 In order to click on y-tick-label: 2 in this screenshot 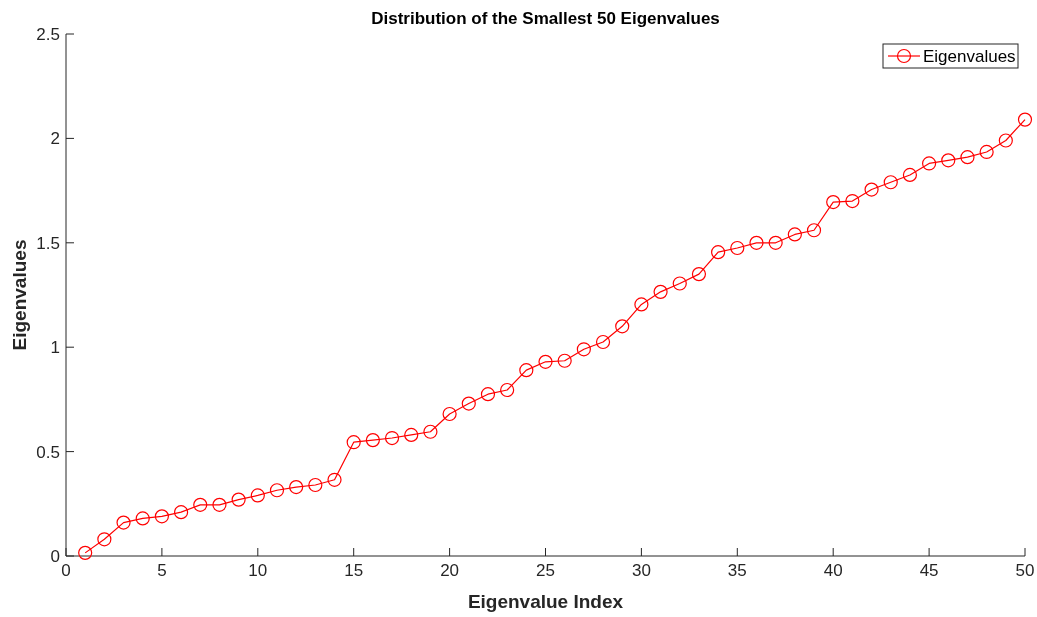, I will do `click(55, 139)`.